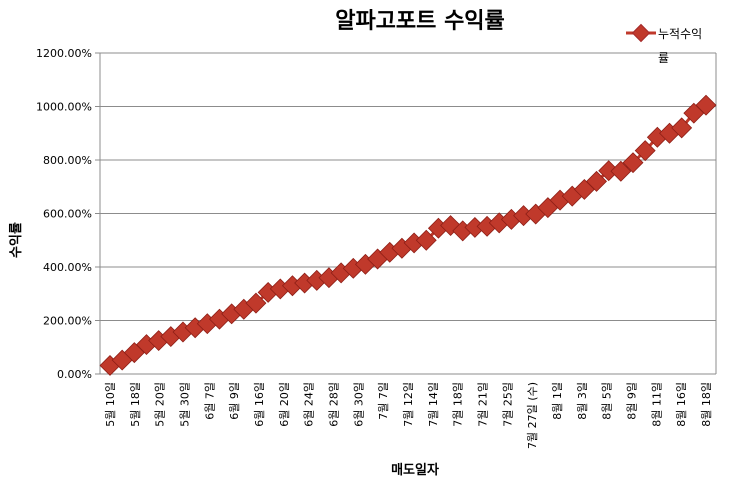  Describe the element at coordinates (185, 404) in the screenshot. I see `x-tick-label: 5월 30일` at that location.